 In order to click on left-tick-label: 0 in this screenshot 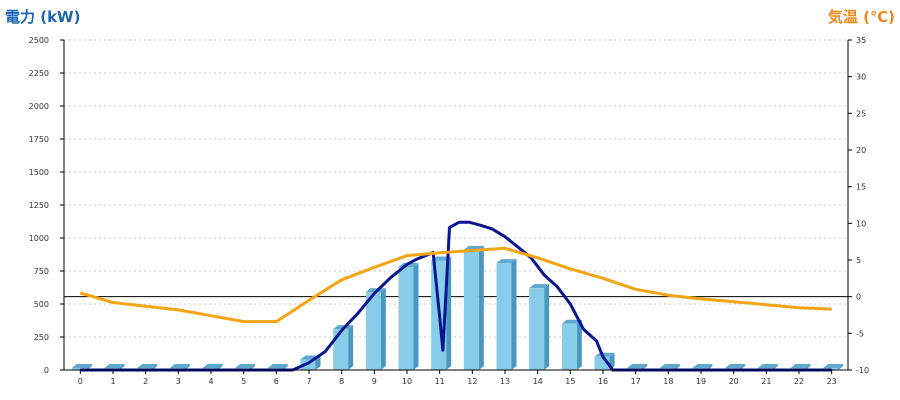, I will do `click(46, 370)`.